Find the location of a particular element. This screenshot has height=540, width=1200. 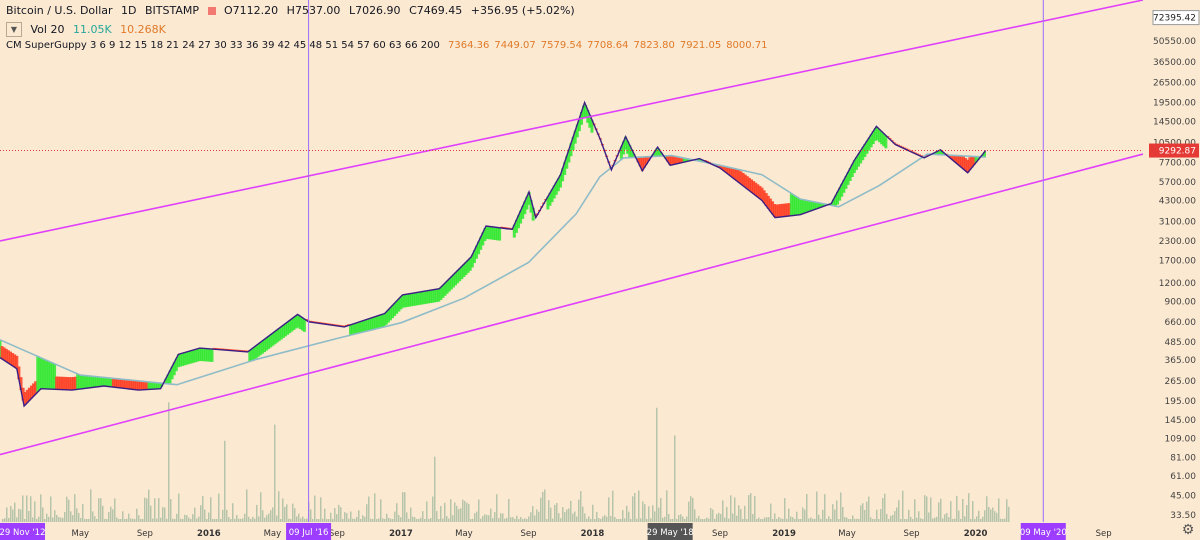

guppy-value: 7708.64 is located at coordinates (608, 45).